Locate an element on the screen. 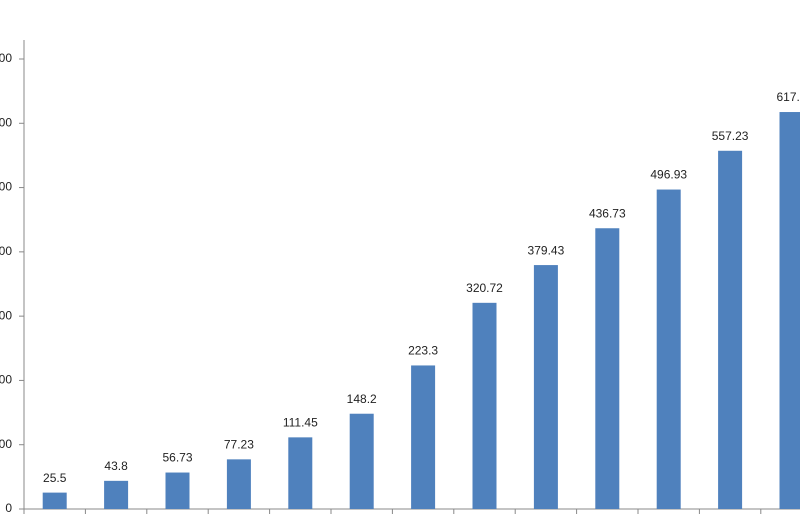 This screenshot has height=521, width=800. value-label: 617.5 is located at coordinates (788, 97).